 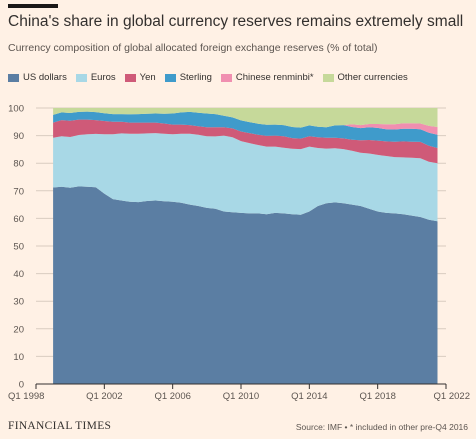 What do you see at coordinates (18, 219) in the screenshot?
I see `y-tick-label: 60` at bounding box center [18, 219].